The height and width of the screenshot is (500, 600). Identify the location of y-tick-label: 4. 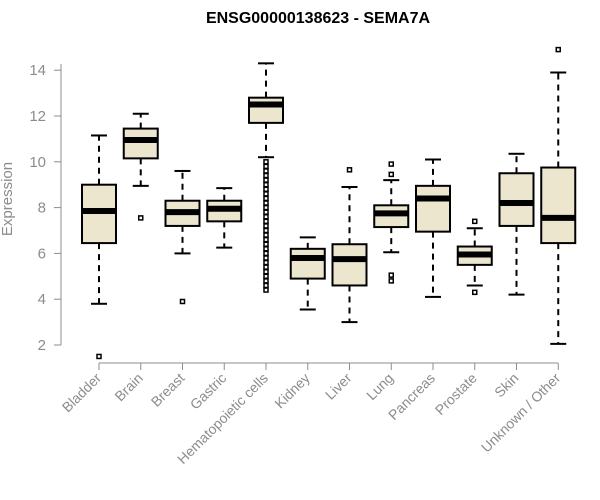
(42, 299).